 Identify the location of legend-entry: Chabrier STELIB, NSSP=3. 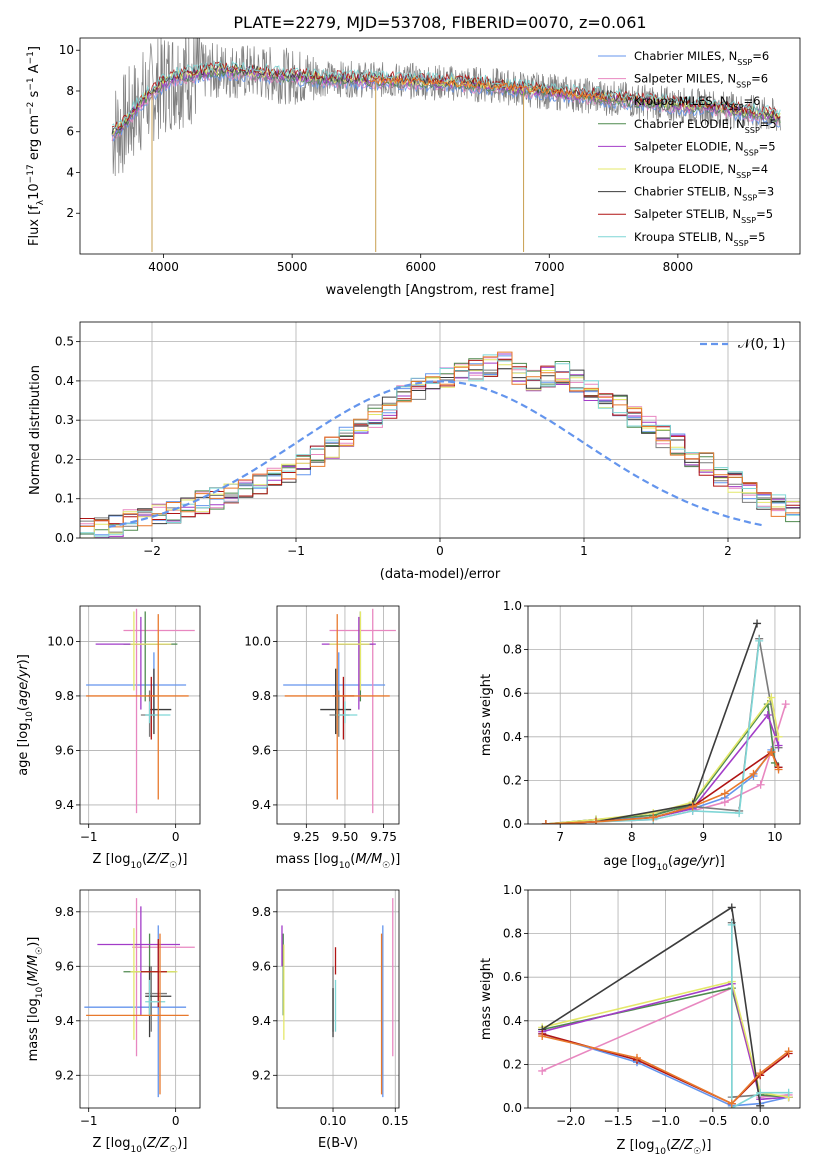
(704, 194).